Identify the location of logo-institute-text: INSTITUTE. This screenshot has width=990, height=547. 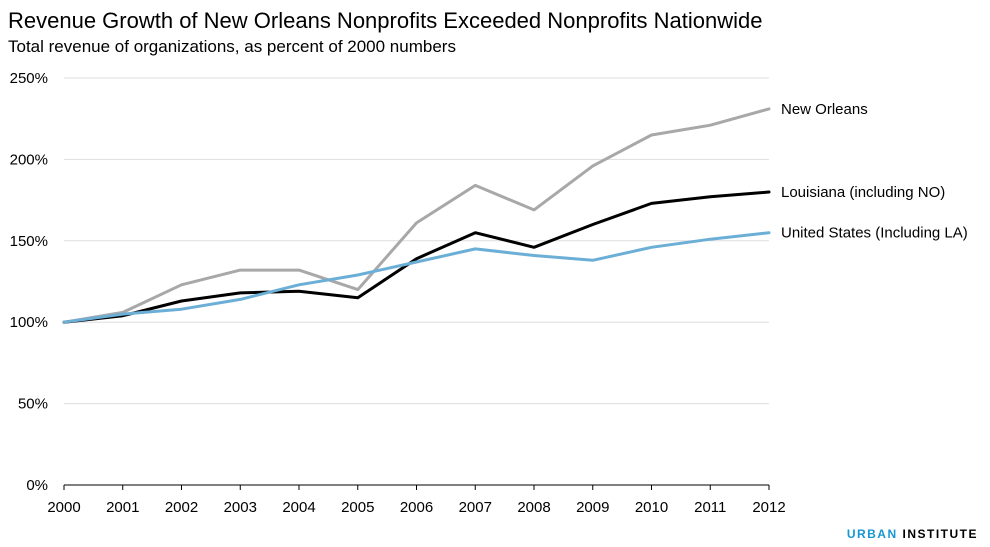
(940, 534).